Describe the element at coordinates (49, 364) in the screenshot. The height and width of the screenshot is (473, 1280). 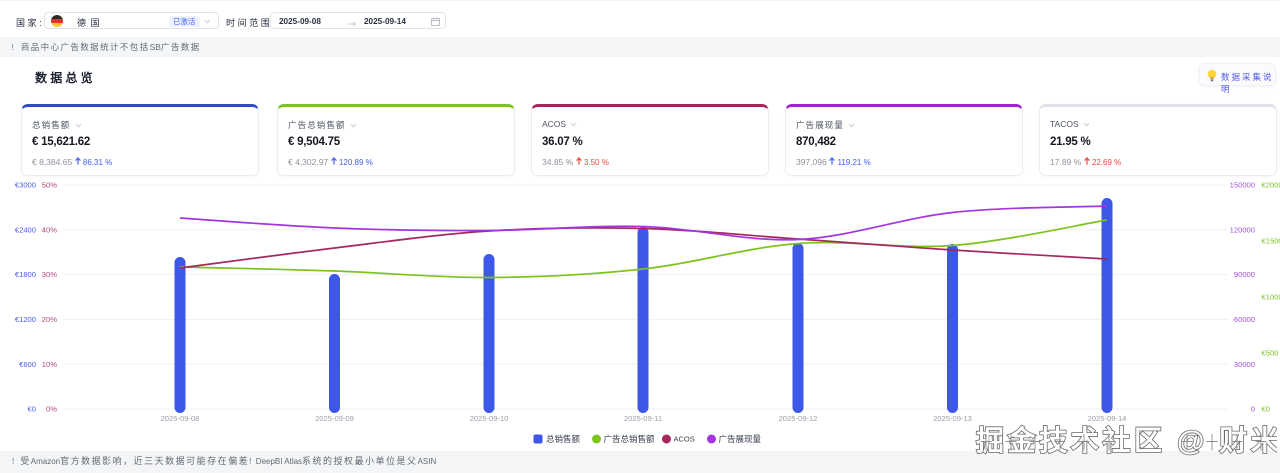
I see `svg-text: 10%` at that location.